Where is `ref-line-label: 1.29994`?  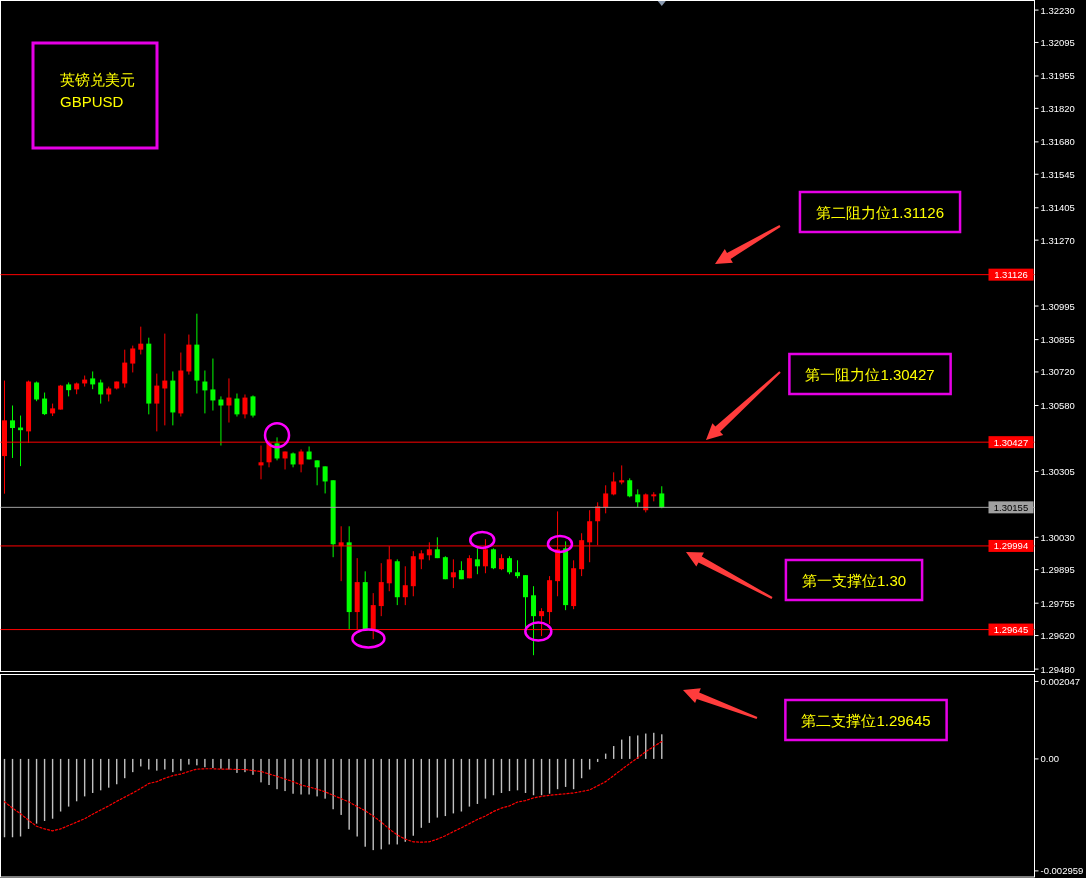
ref-line-label: 1.29994 is located at coordinates (1011, 546).